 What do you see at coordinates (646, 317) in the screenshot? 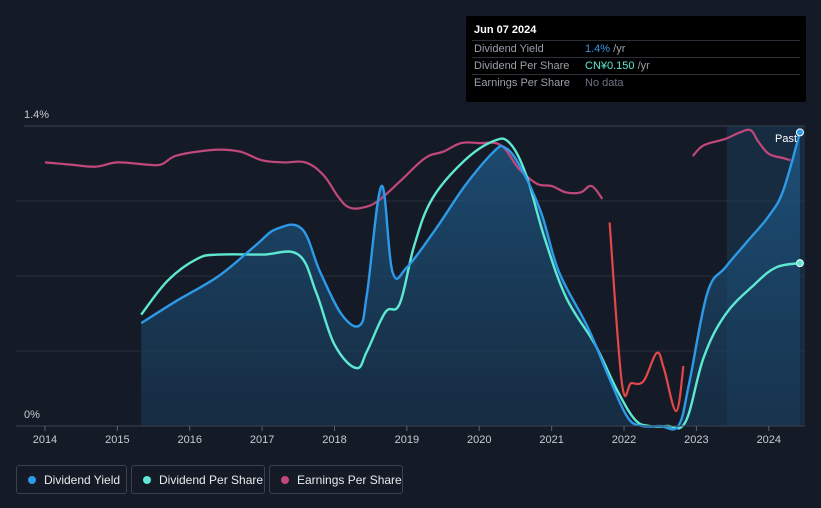
I see `earnings-per-share-decline-line` at bounding box center [646, 317].